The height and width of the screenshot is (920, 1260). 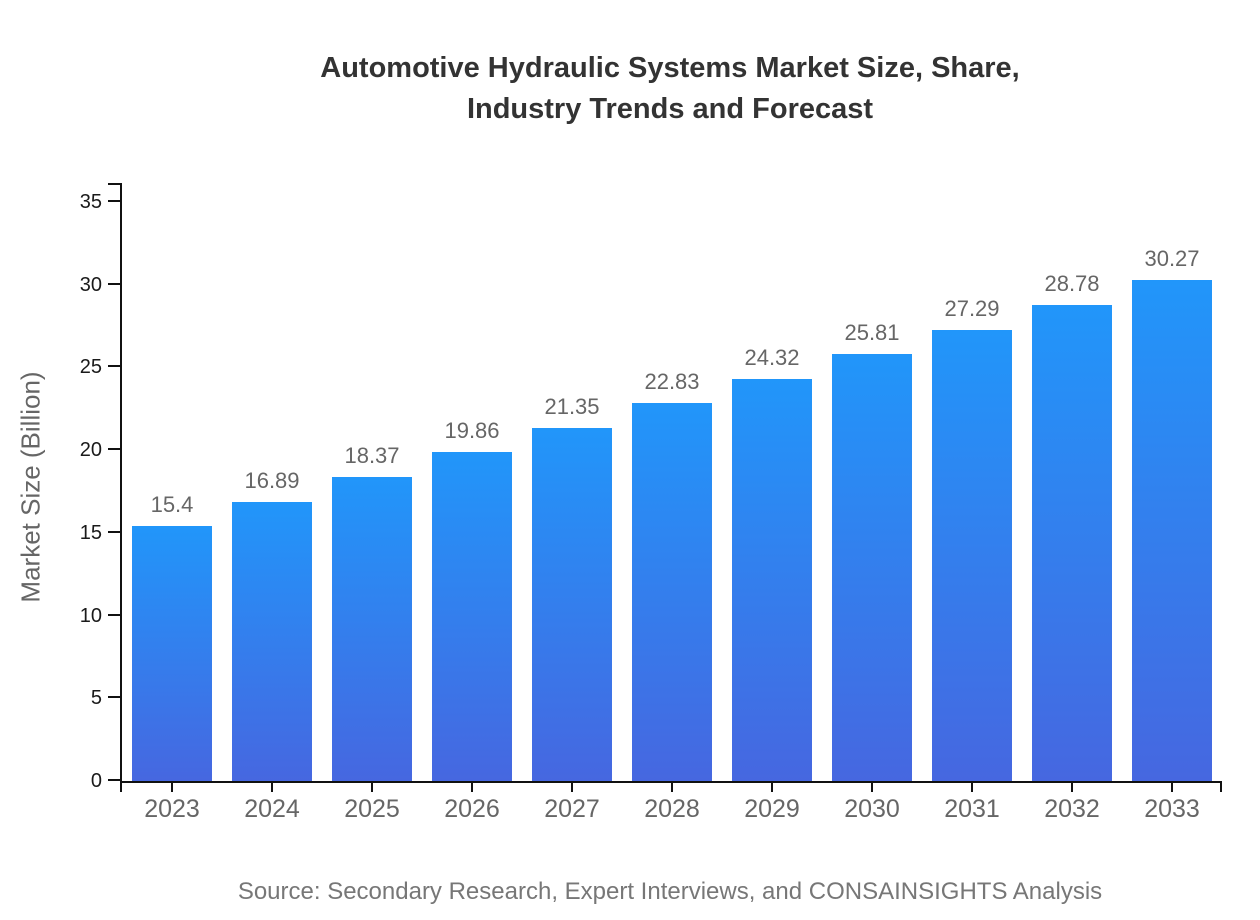 I want to click on bar-2025, so click(x=372, y=629).